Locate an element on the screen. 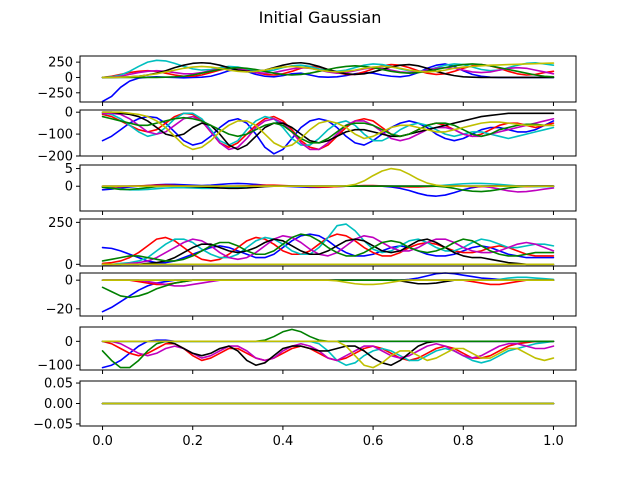 The image size is (640, 480). subplot-4-frame is located at coordinates (328, 242).